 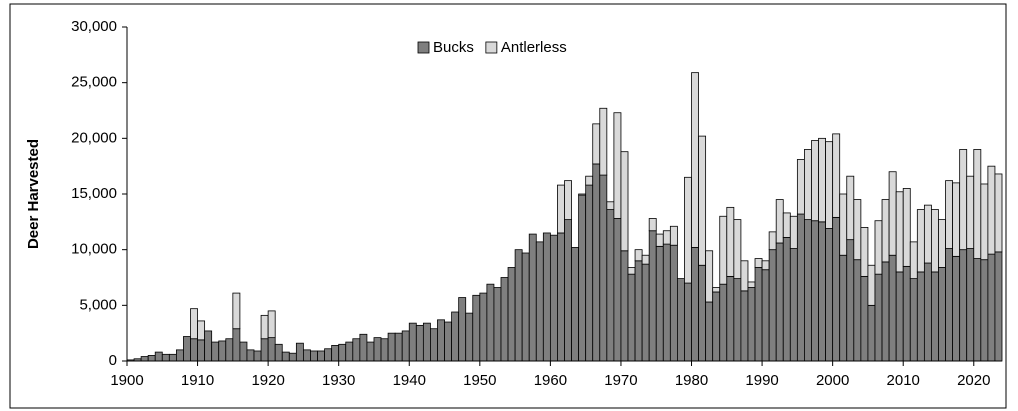 What do you see at coordinates (479, 380) in the screenshot?
I see `x-tick-label: 1950` at bounding box center [479, 380].